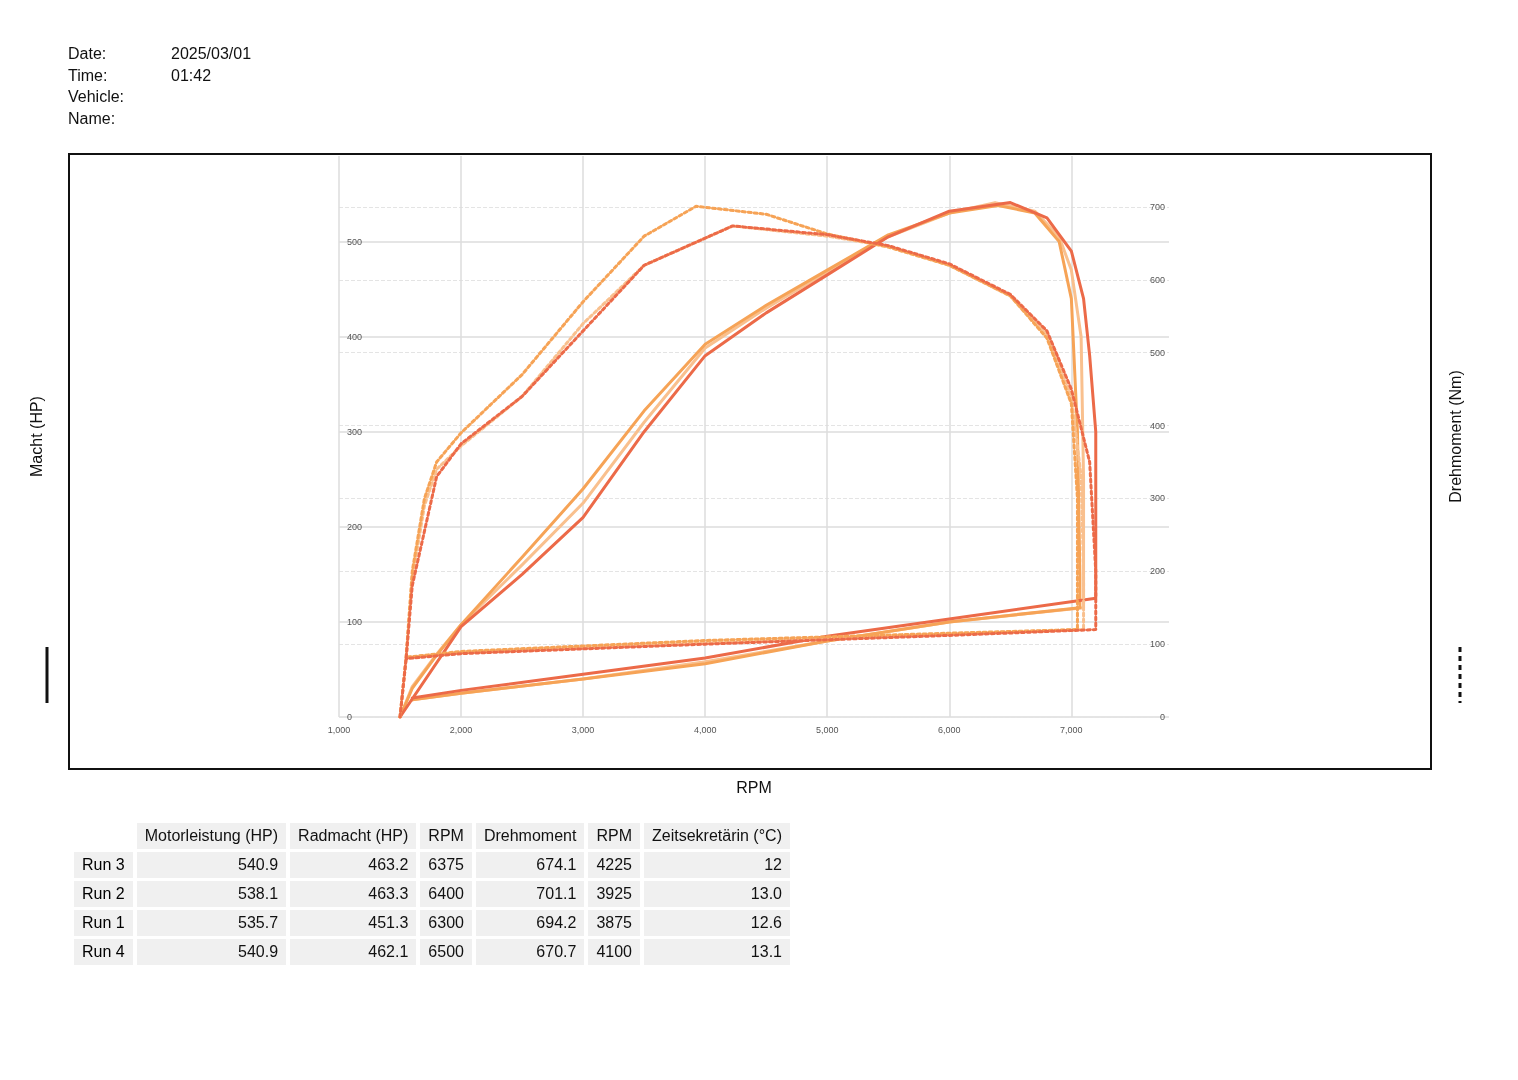 The image size is (1518, 1080). Describe the element at coordinates (773, 864) in the screenshot. I see `text: 12` at that location.